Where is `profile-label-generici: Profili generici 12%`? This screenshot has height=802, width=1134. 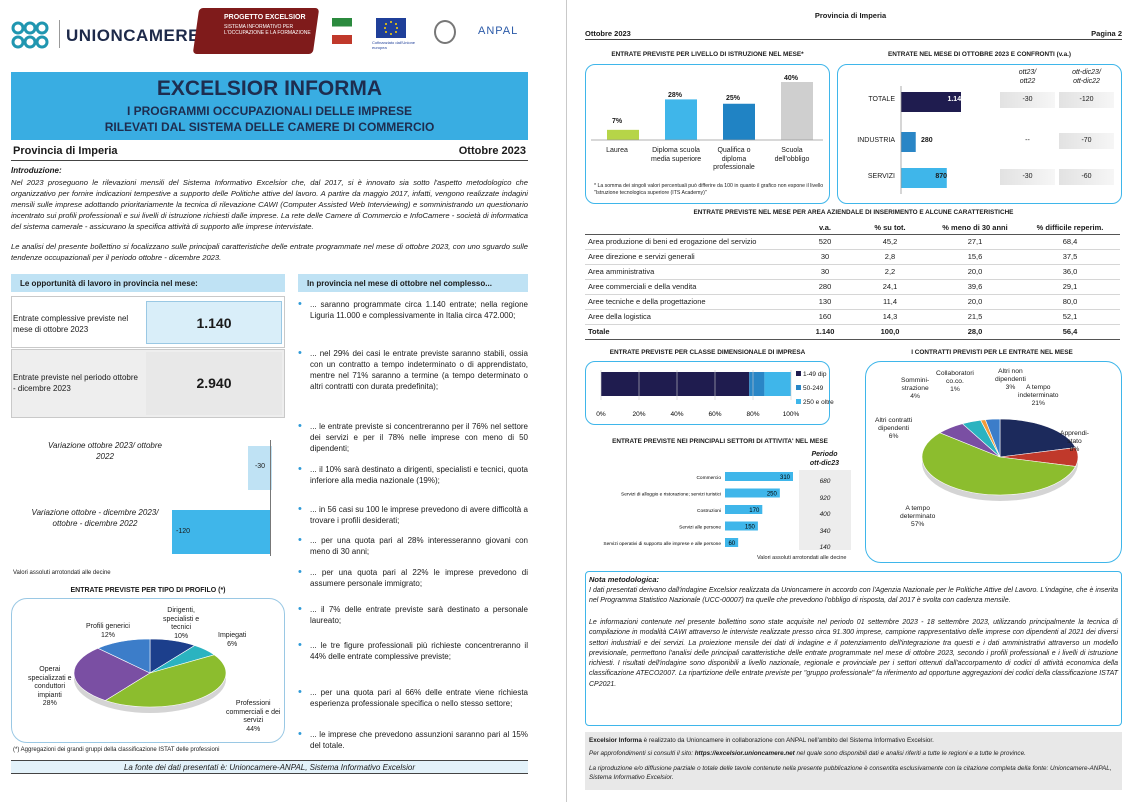
profile-label-generici: Profili generici 12% is located at coordinates (108, 631).